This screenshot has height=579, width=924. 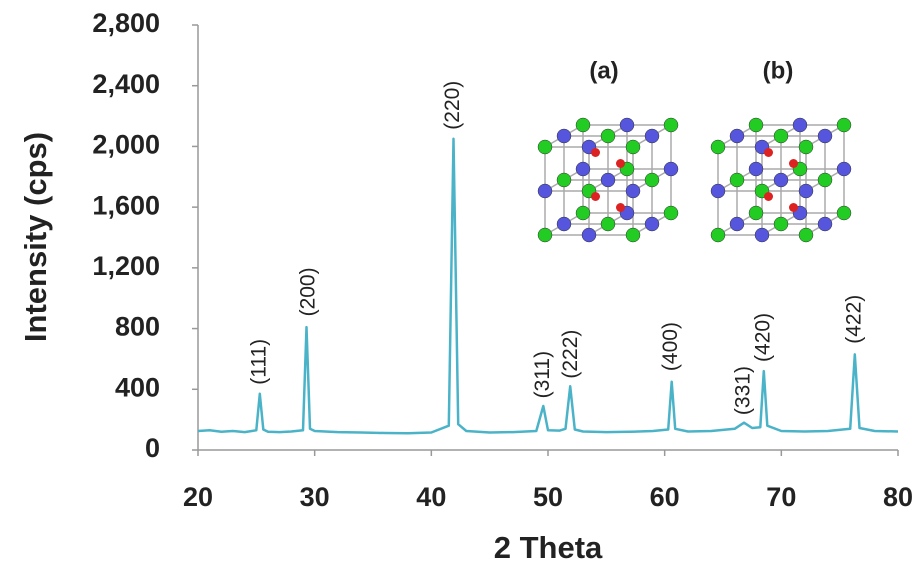 What do you see at coordinates (781, 497) in the screenshot?
I see `x-tick-label: 70` at bounding box center [781, 497].